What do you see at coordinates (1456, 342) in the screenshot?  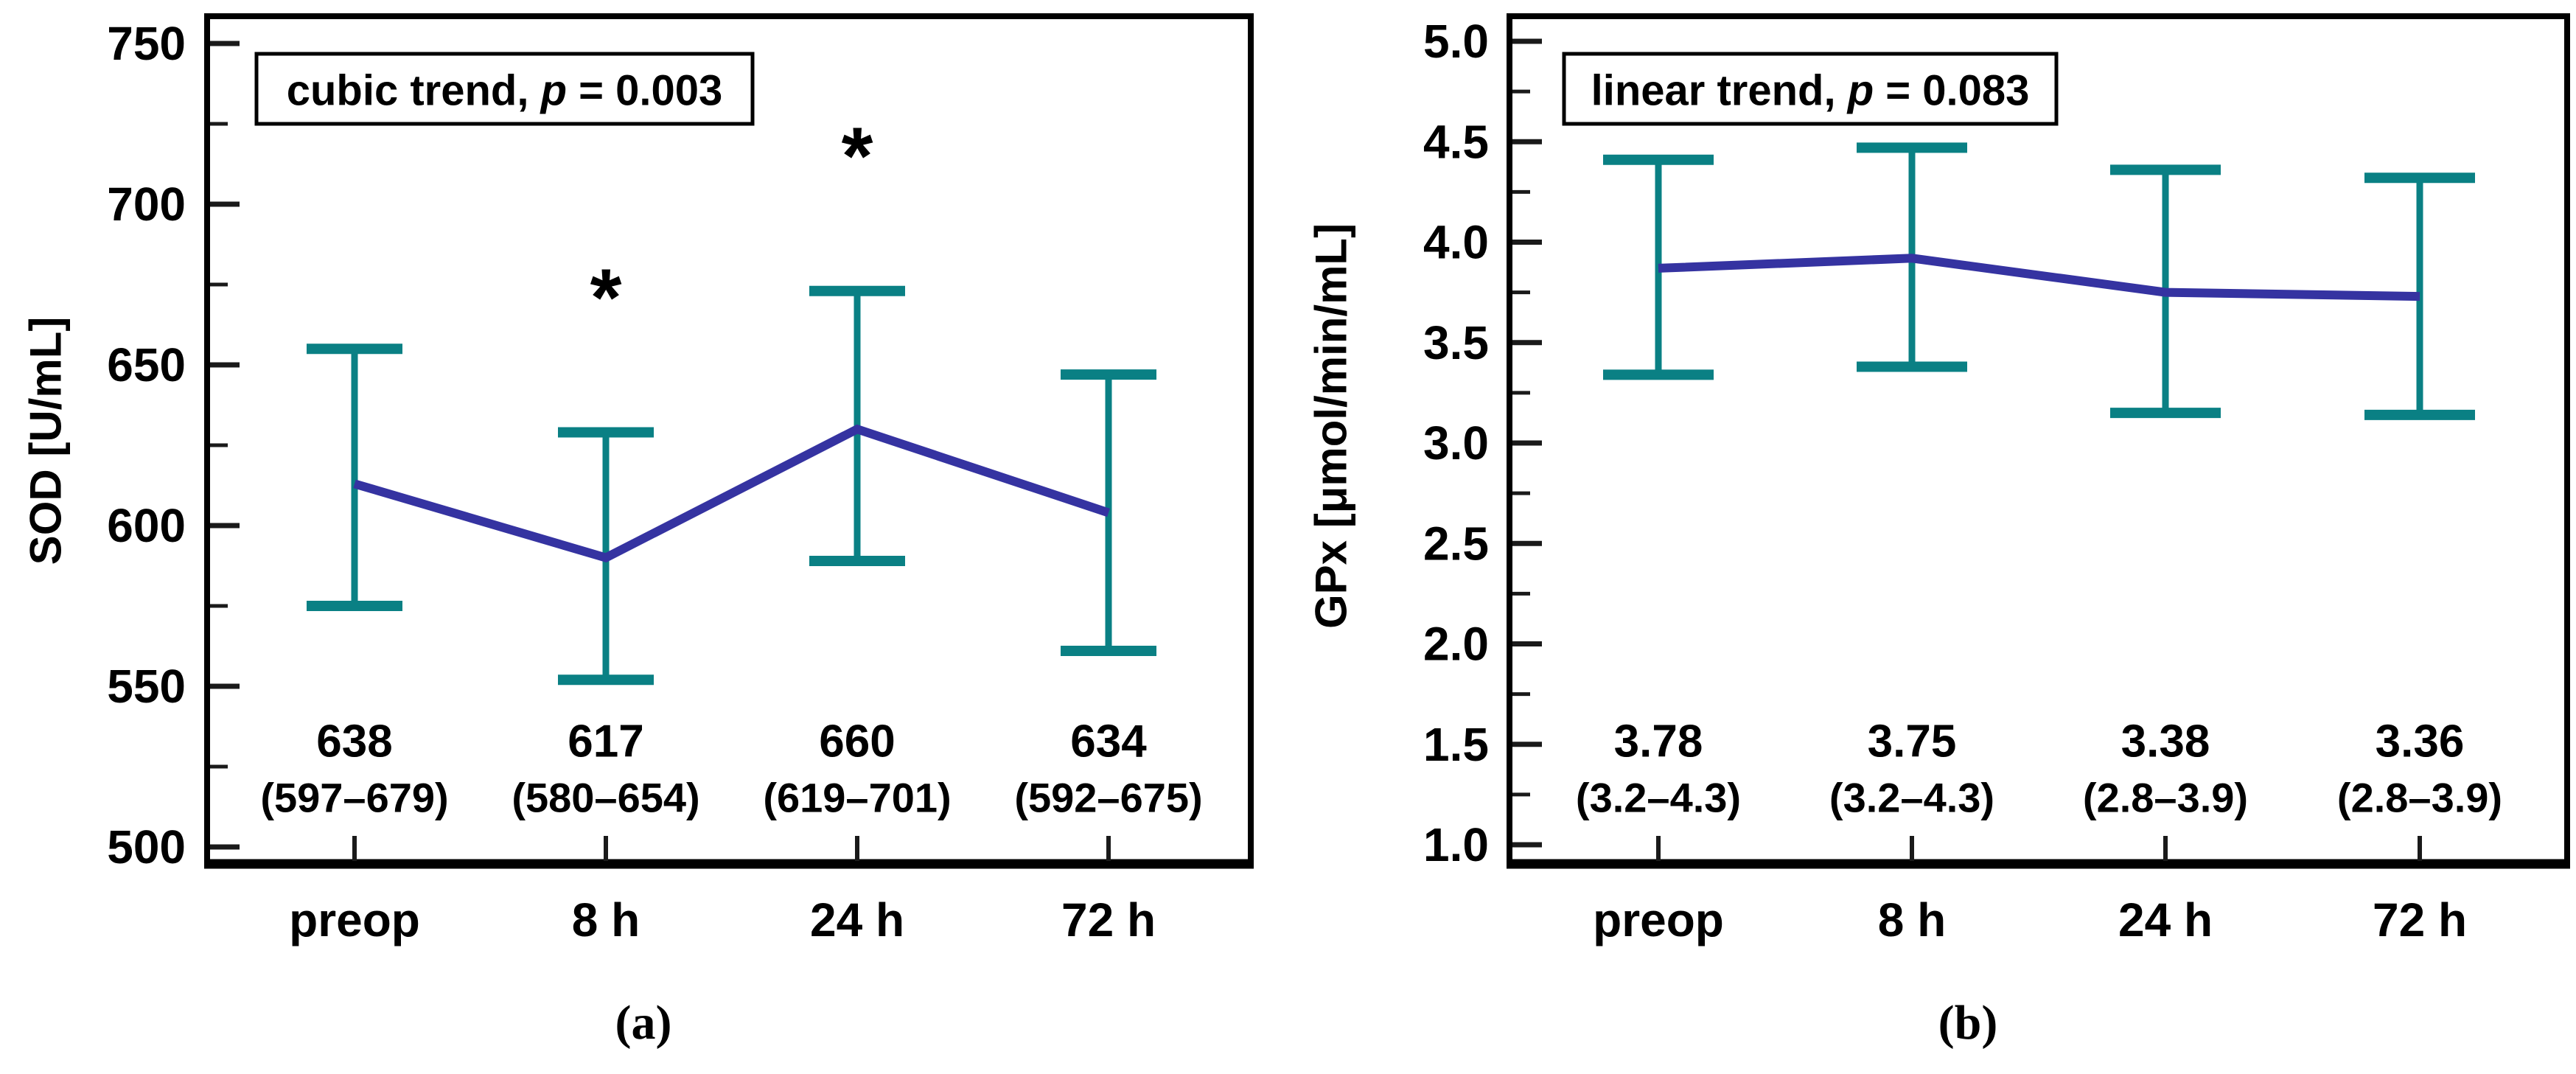 I see `y-tick-label: 3.5` at bounding box center [1456, 342].